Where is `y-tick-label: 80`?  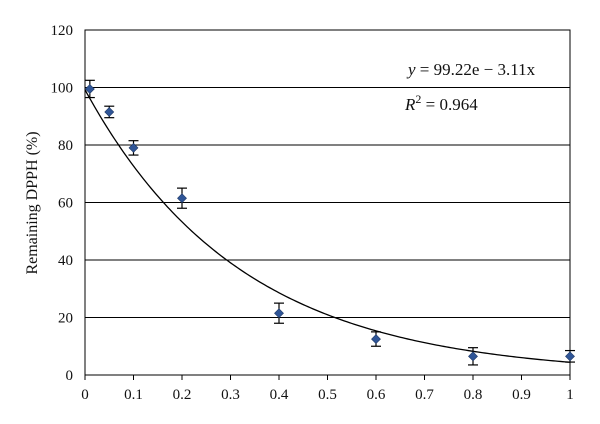
y-tick-label: 80 is located at coordinates (65, 146).